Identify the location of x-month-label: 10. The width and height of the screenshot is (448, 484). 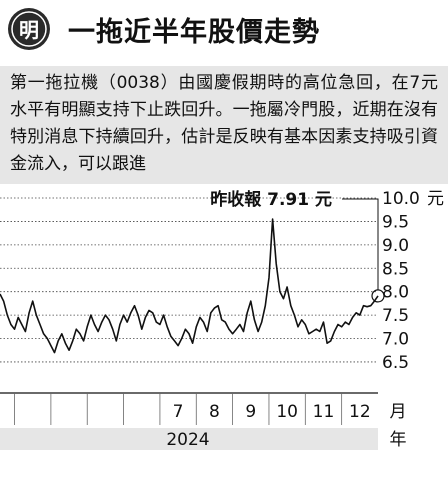
(287, 412).